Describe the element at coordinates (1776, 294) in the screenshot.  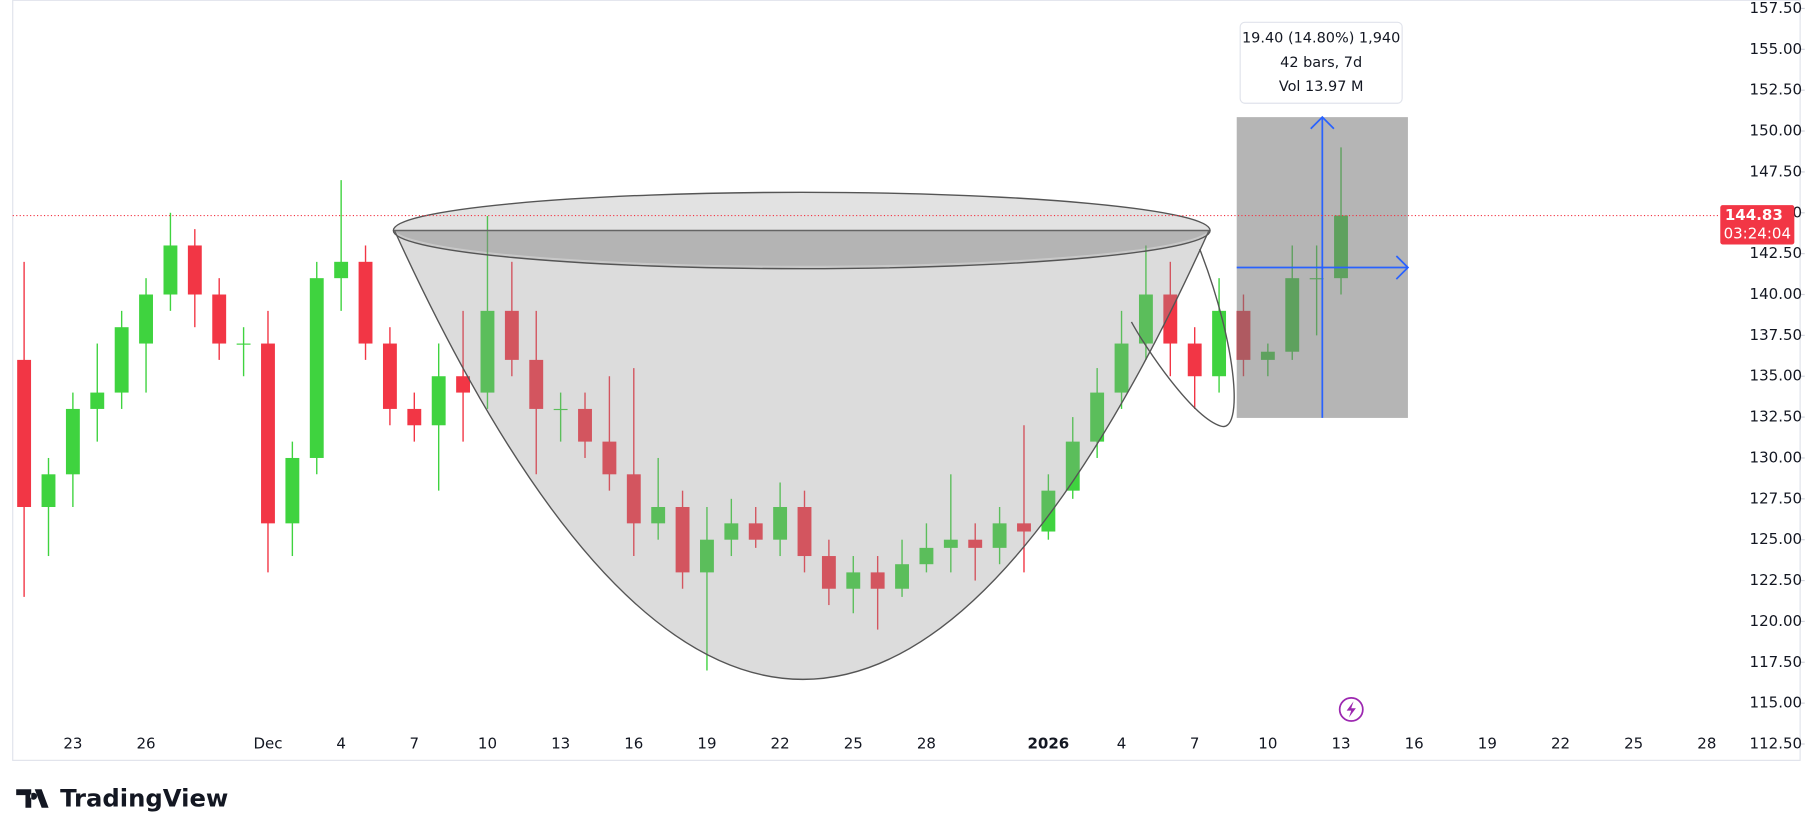
I see `y-tick-label: 140.00` at that location.